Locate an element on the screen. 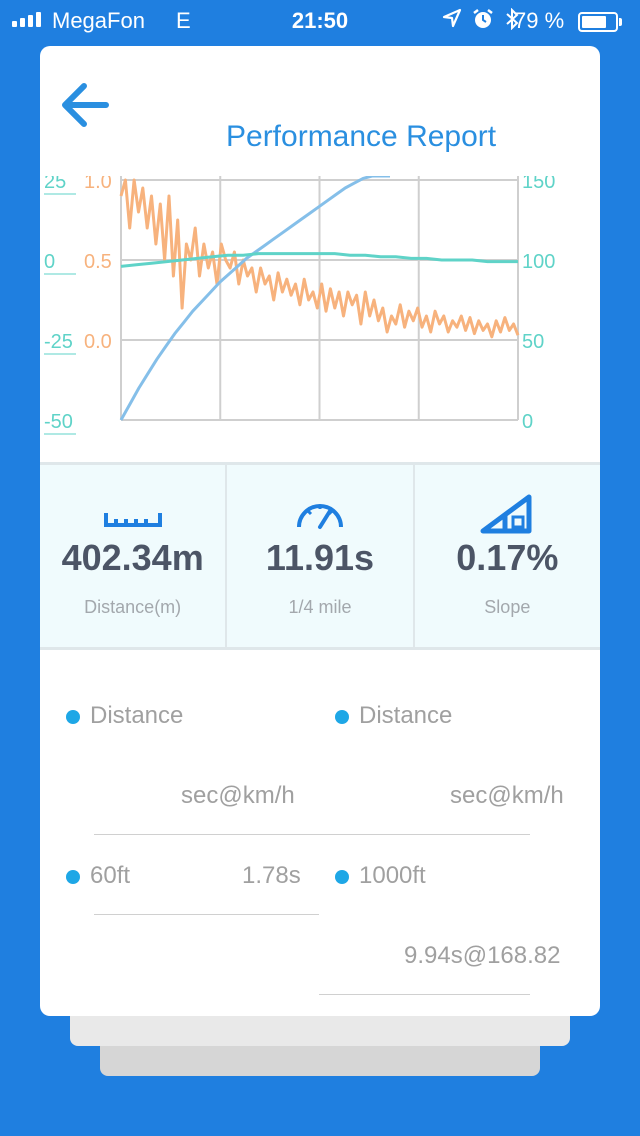  signal-strength-icon is located at coordinates (26, 19).